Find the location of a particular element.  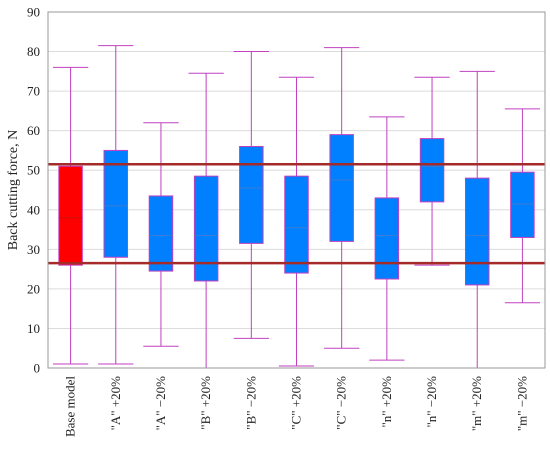

y-tick-label: 60 is located at coordinates (33, 130).